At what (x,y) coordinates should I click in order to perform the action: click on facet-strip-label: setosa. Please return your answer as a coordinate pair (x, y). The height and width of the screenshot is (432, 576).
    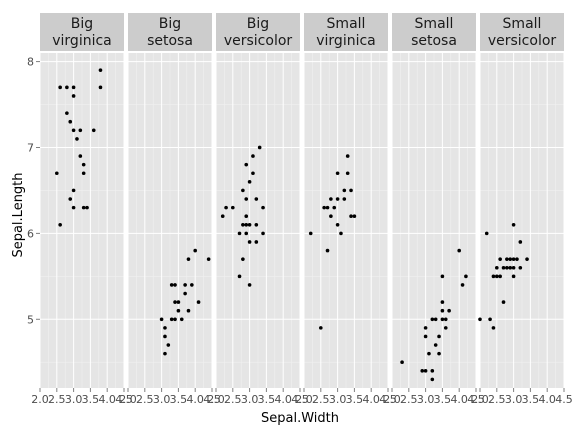
    Looking at the image, I should click on (434, 41).